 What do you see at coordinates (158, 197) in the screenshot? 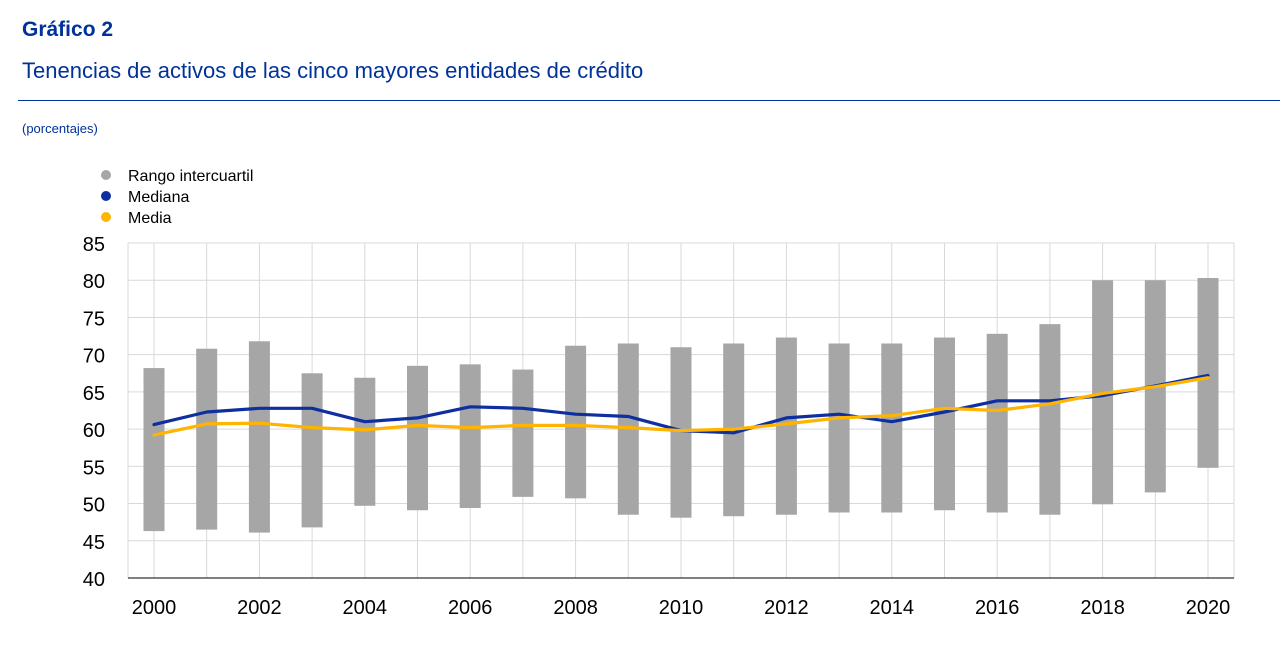
I see `legend-mediana-label: Mediana` at bounding box center [158, 197].